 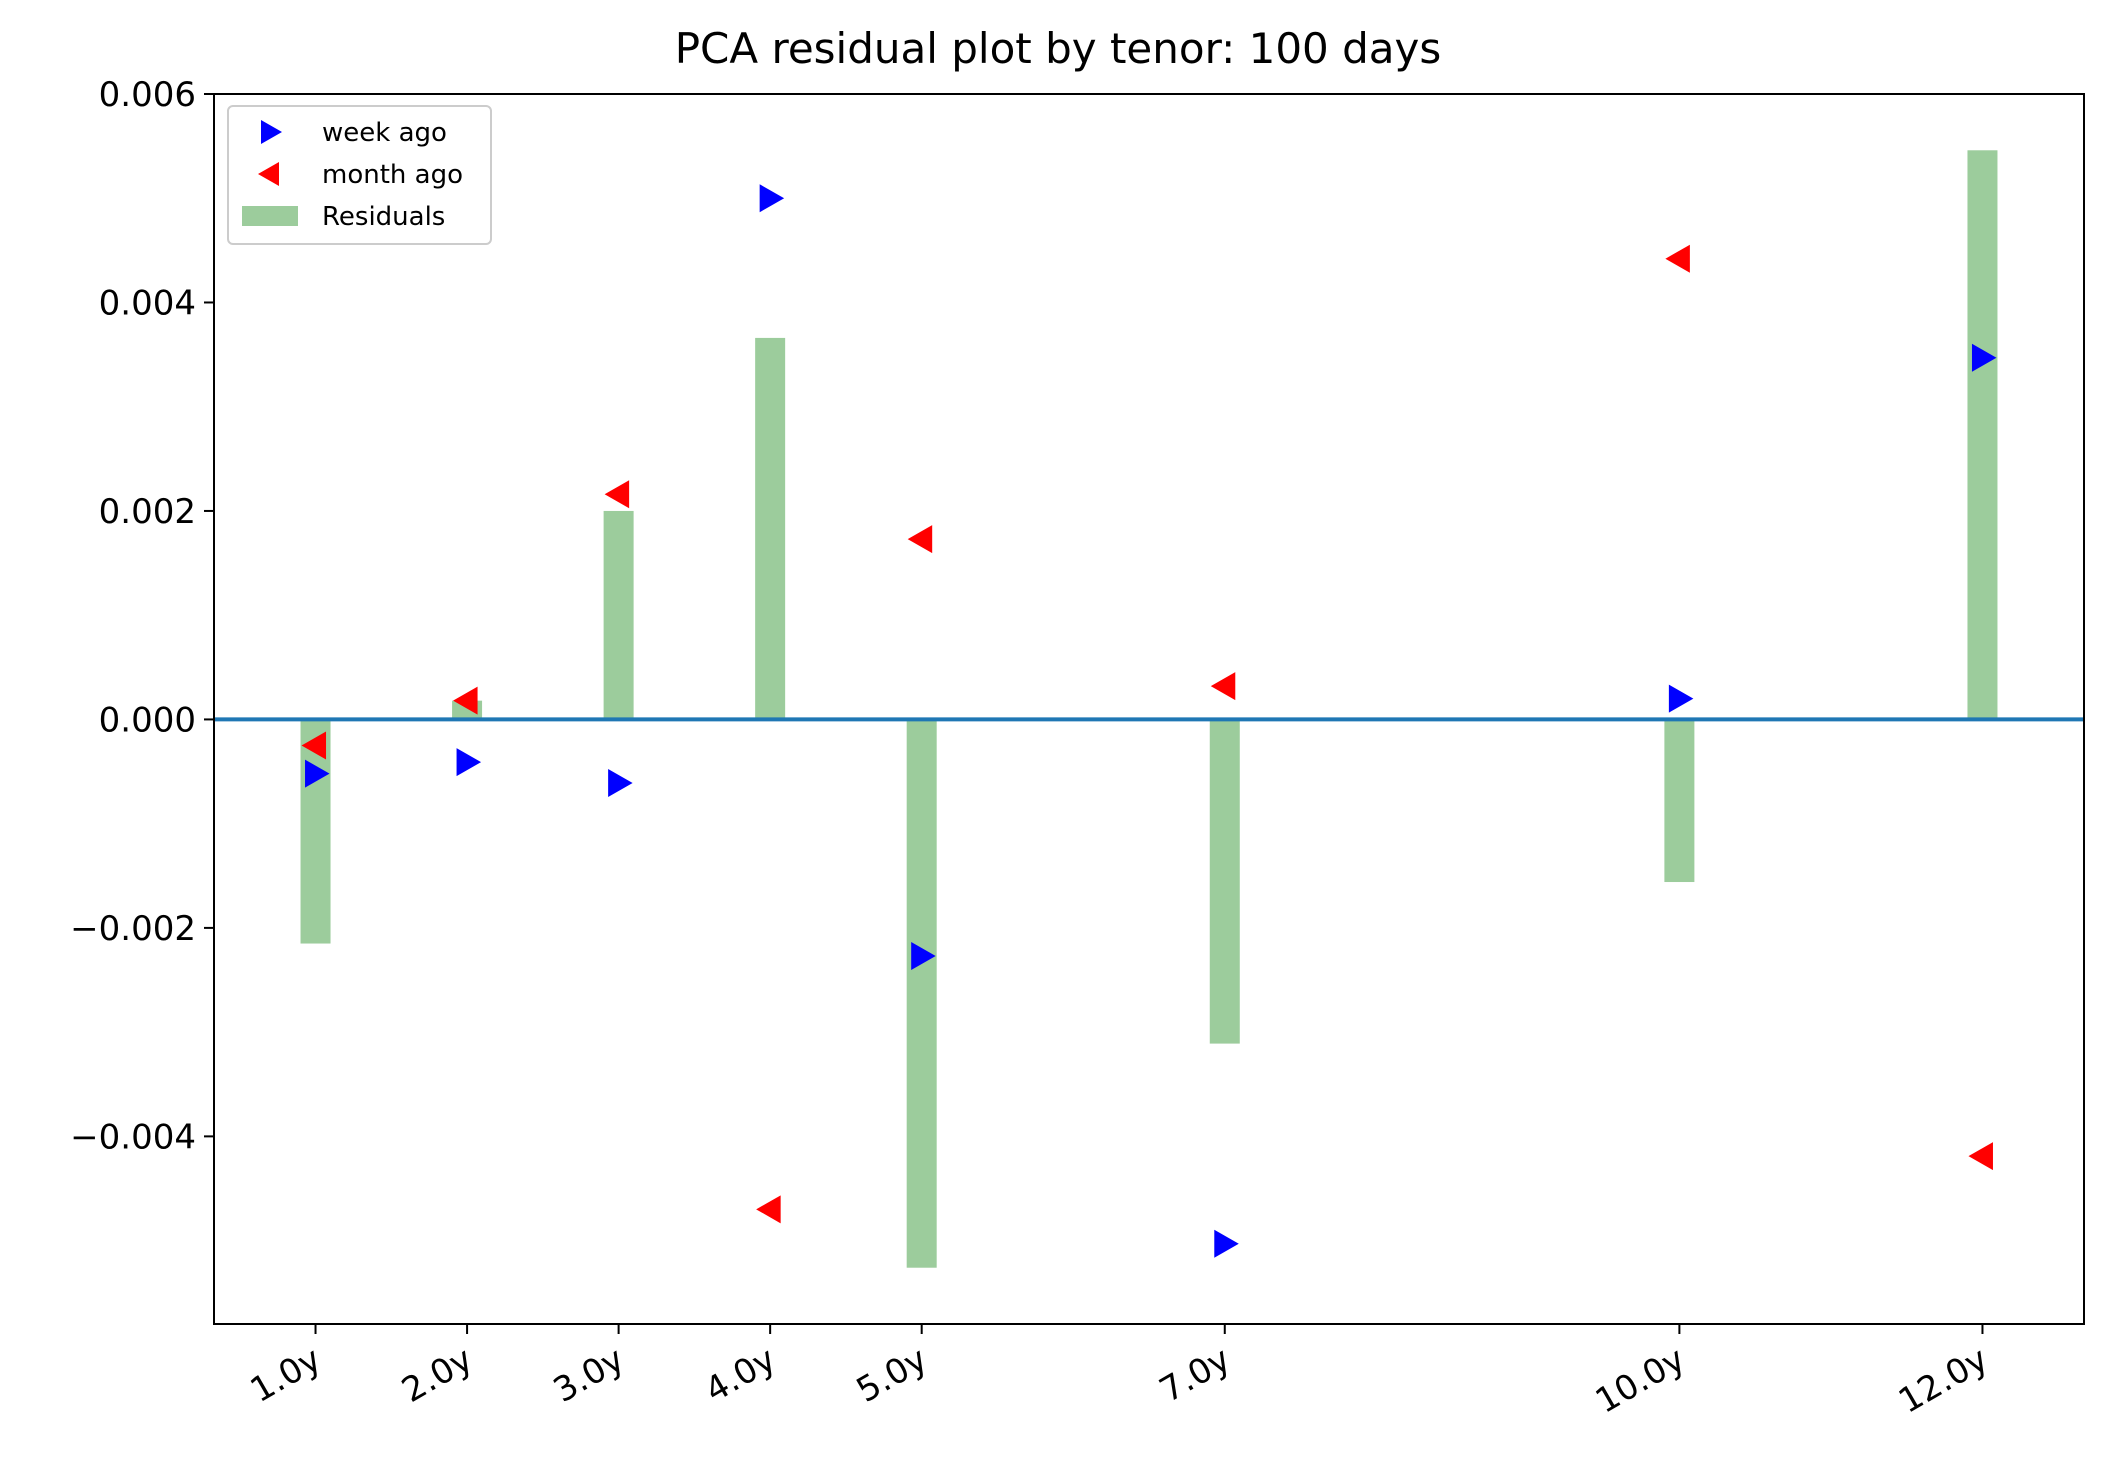 I want to click on legend-label: week ago, so click(x=384, y=133).